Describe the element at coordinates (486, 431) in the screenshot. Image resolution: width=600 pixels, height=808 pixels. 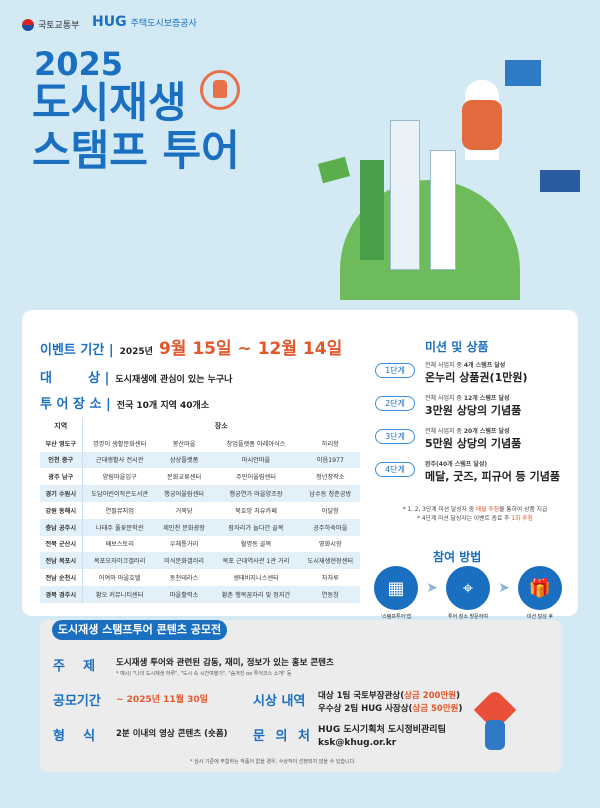
I see `step-condition-bold: 20개 스탬프 달성` at that location.